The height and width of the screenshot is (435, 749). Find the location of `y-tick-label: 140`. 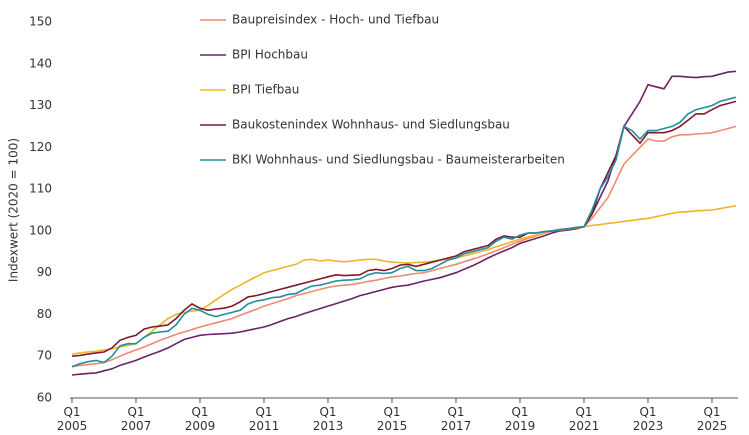

y-tick-label: 140 is located at coordinates (40, 63).